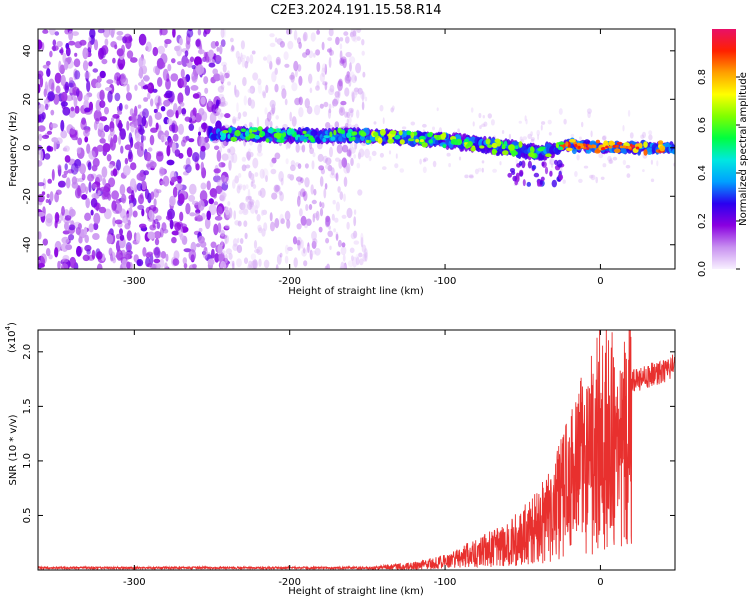  I want to click on colorbar-tick-label: 0.0, so click(702, 269).